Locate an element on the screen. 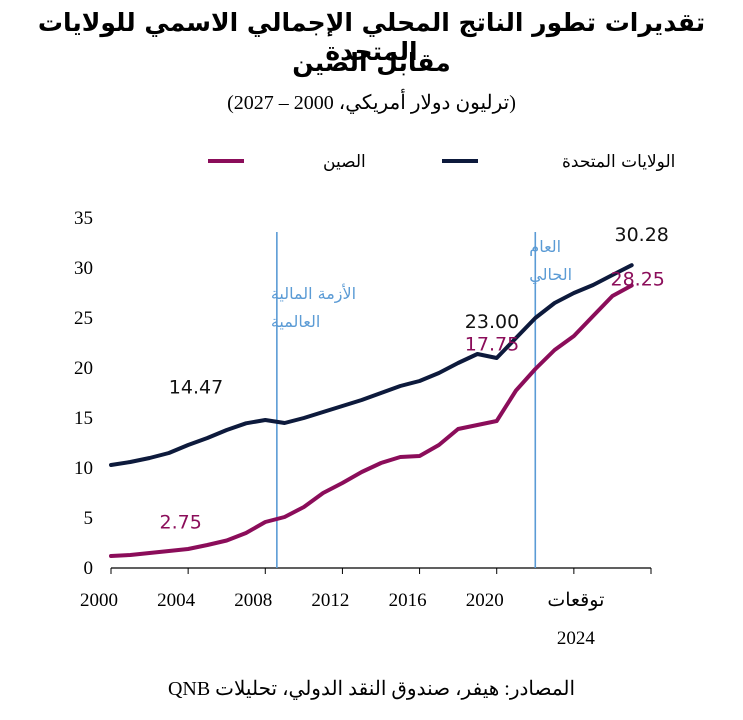  x-tick-label: 2004 is located at coordinates (176, 600).